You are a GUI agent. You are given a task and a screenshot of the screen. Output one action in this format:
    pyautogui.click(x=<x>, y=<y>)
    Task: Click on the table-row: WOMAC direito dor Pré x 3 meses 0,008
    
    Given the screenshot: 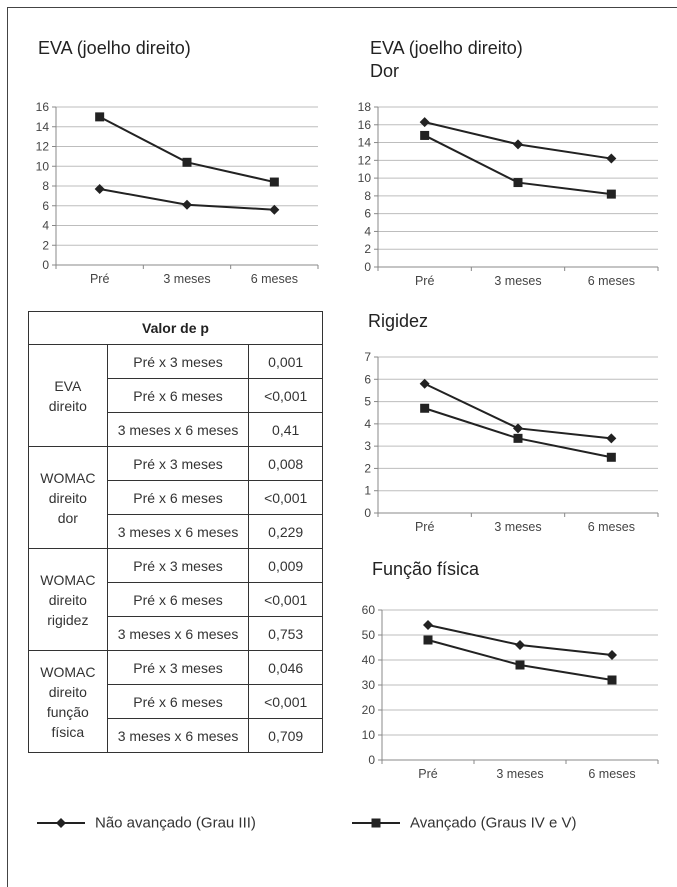 What is the action you would take?
    pyautogui.click(x=175, y=497)
    